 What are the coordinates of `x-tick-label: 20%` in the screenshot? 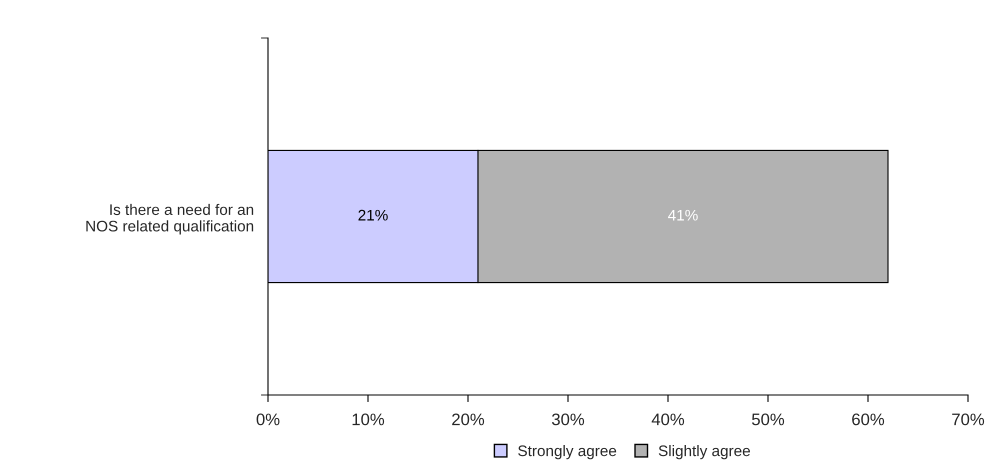 It's located at (468, 419).